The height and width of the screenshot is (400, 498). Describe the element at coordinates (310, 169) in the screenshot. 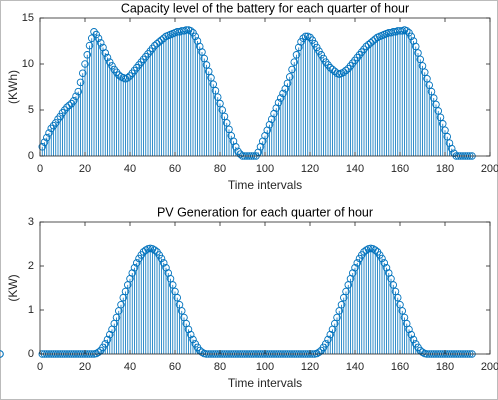

I see `x-tick-label: 120` at that location.